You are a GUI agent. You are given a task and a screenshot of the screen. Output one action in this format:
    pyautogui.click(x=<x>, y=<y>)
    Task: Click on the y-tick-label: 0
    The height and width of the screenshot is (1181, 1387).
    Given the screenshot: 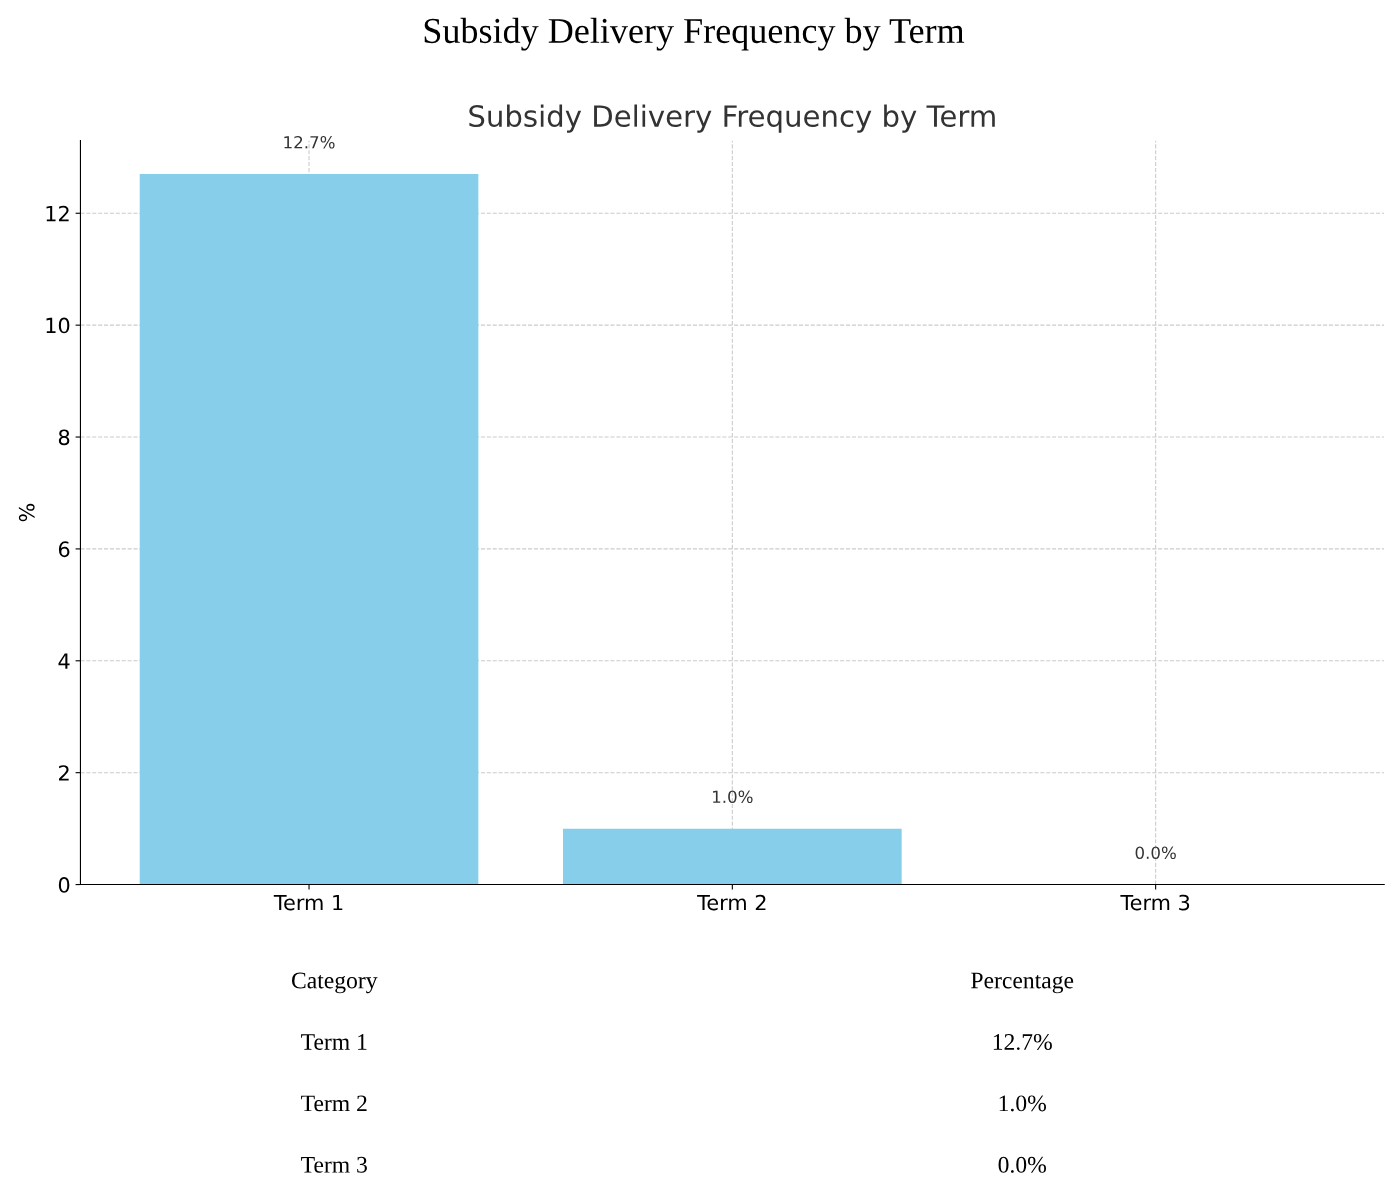 What is the action you would take?
    pyautogui.click(x=64, y=885)
    